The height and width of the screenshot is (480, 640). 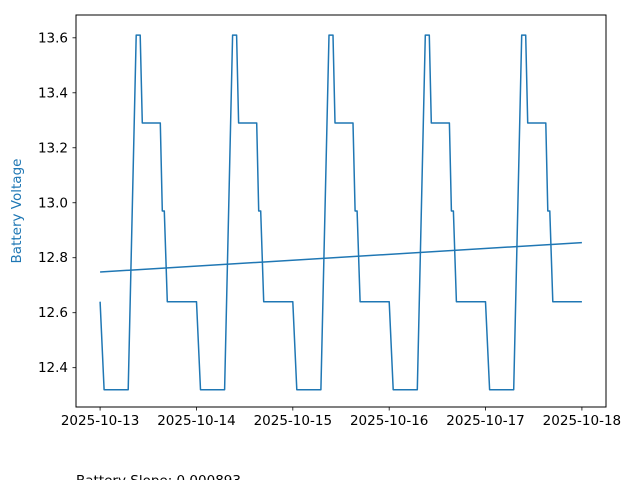 I want to click on trend-line, so click(x=341, y=257).